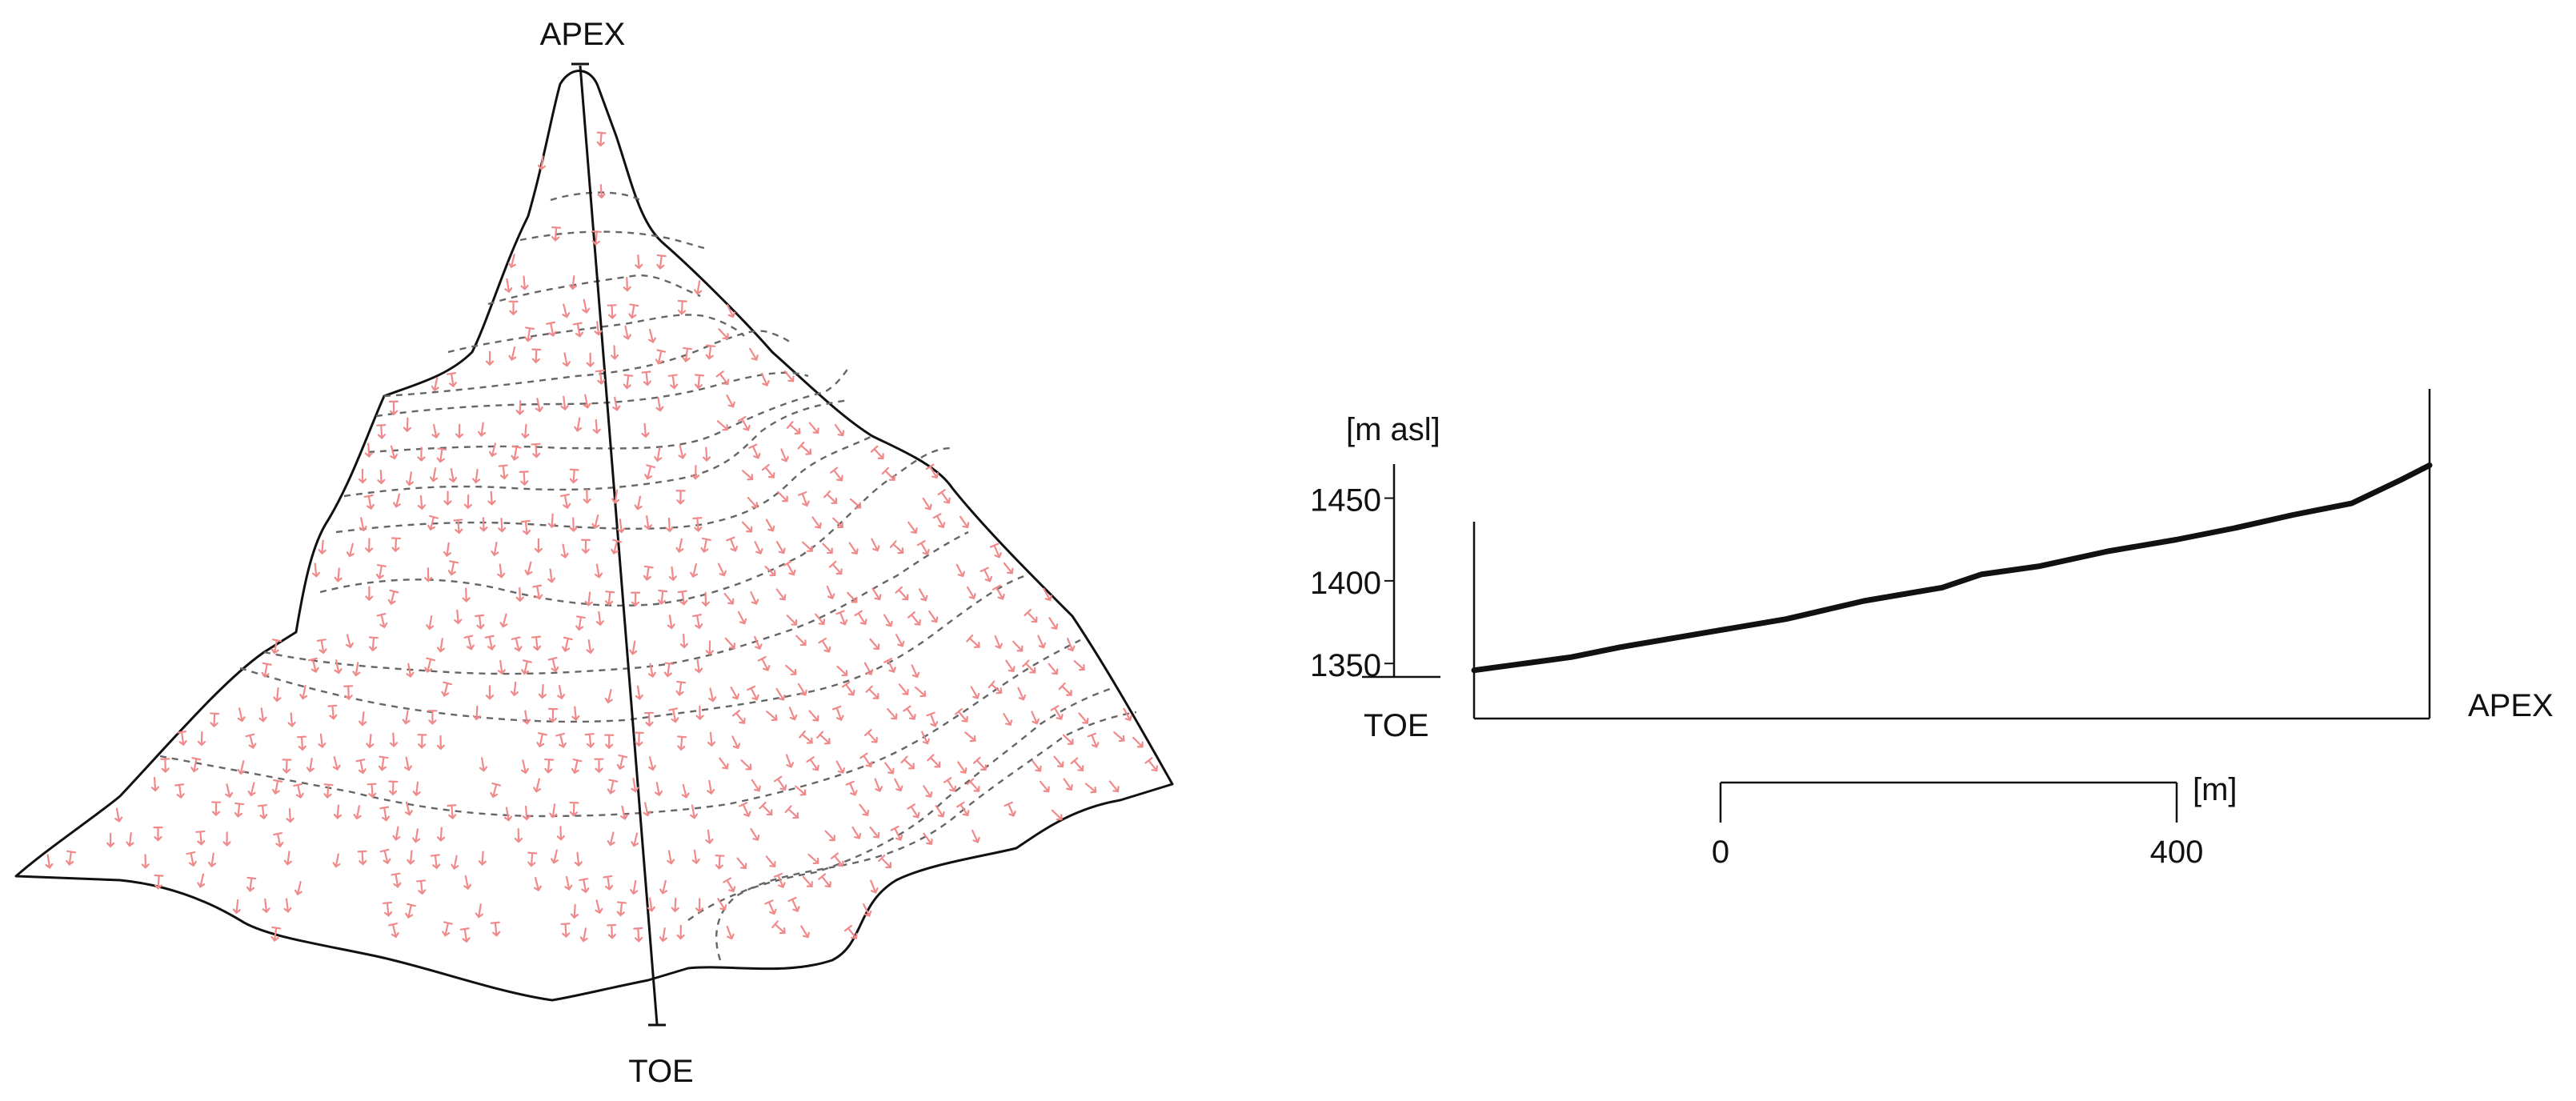 The image size is (2576, 1101). What do you see at coordinates (2511, 705) in the screenshot?
I see `profile-apex-label: APEX` at bounding box center [2511, 705].